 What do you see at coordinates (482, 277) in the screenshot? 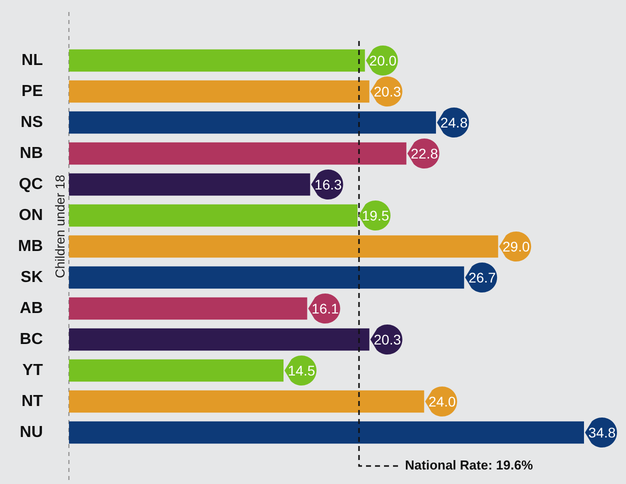
I see `data-label: 26.7` at bounding box center [482, 277].